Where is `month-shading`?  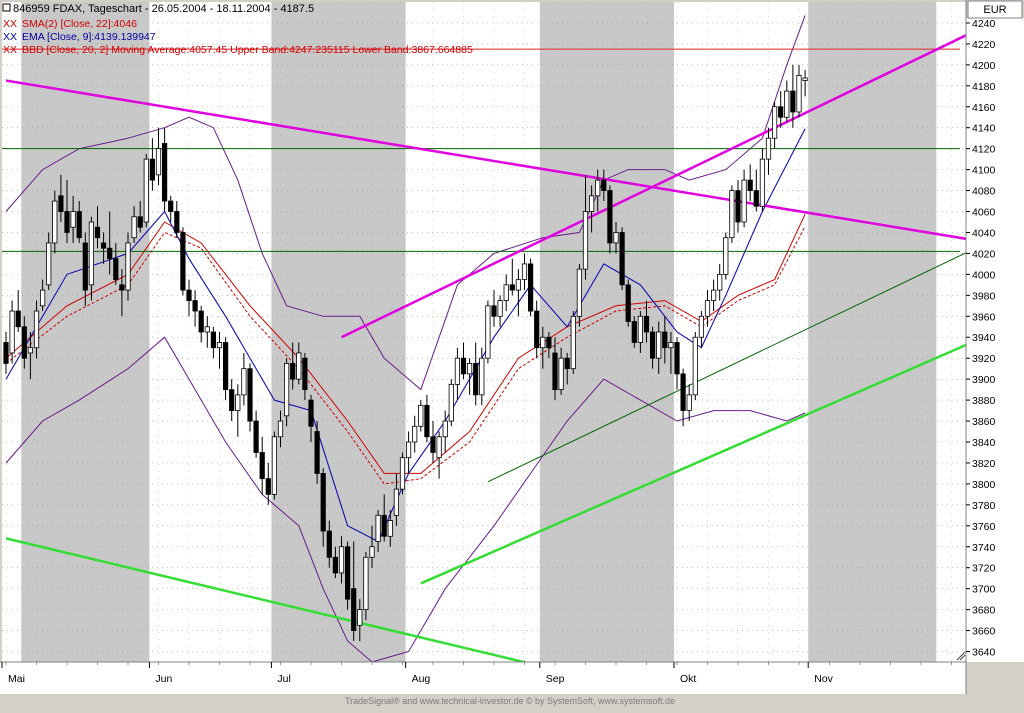 month-shading is located at coordinates (338, 332).